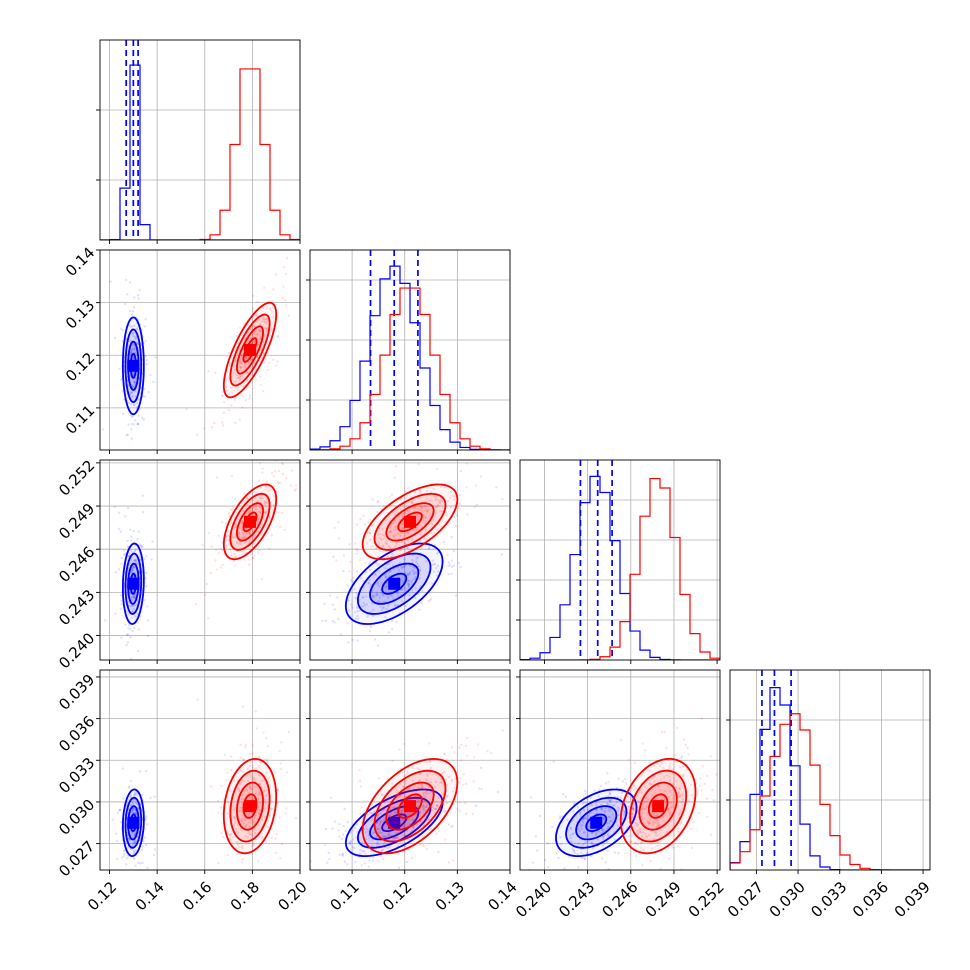 The image size is (970, 970). What do you see at coordinates (410, 560) in the screenshot?
I see `axes-frame` at bounding box center [410, 560].